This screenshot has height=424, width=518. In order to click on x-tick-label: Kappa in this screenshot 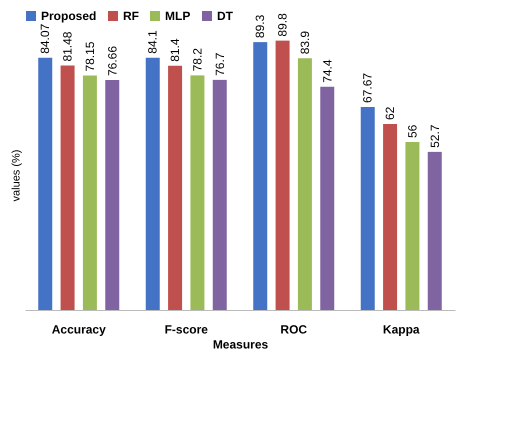, I will do `click(401, 329)`.